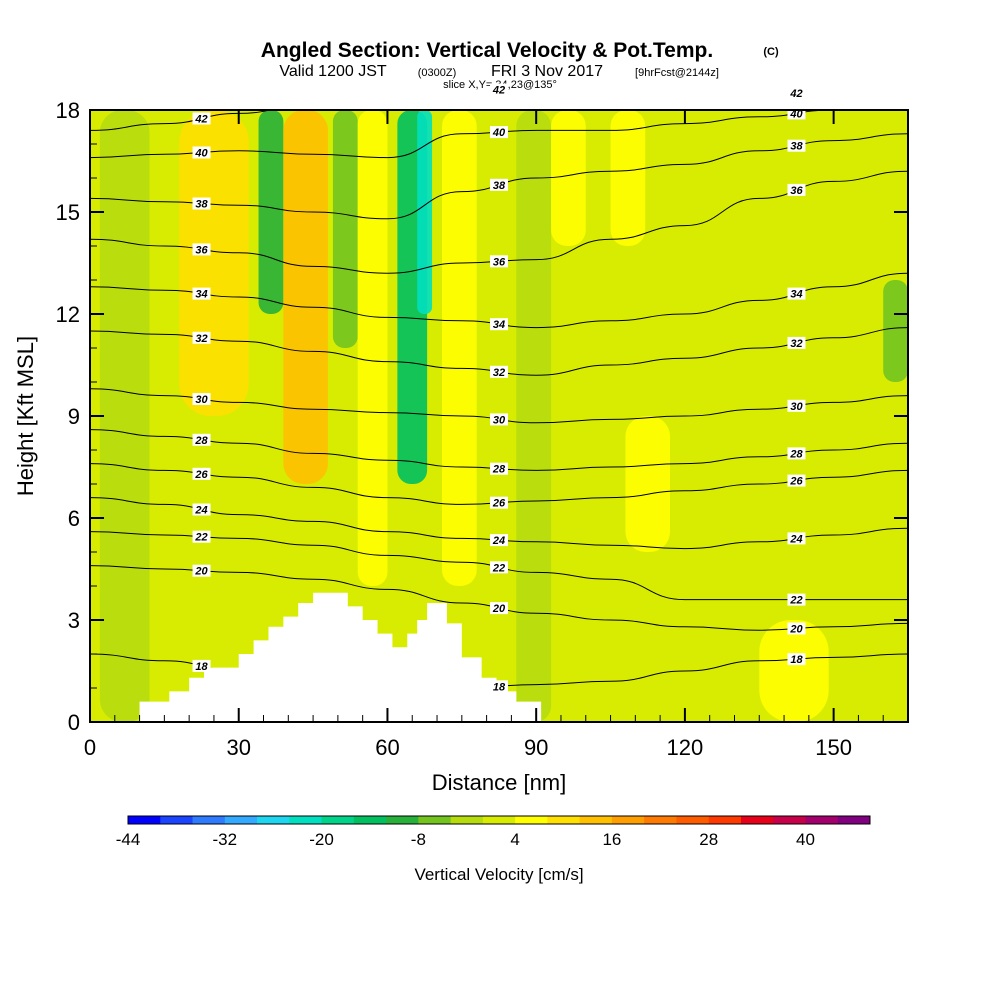 Image resolution: width=1000 pixels, height=1000 pixels. I want to click on x-tick-label-120: 120, so click(685, 747).